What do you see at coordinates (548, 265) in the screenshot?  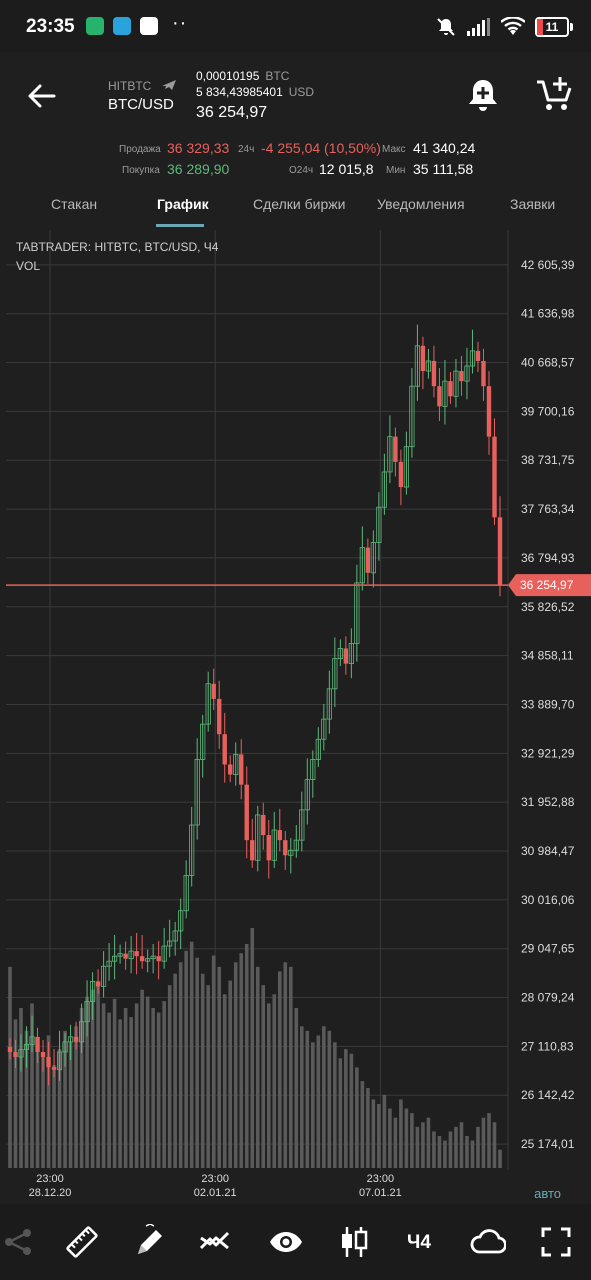 I see `price-axis-label: 42 605,39` at bounding box center [548, 265].